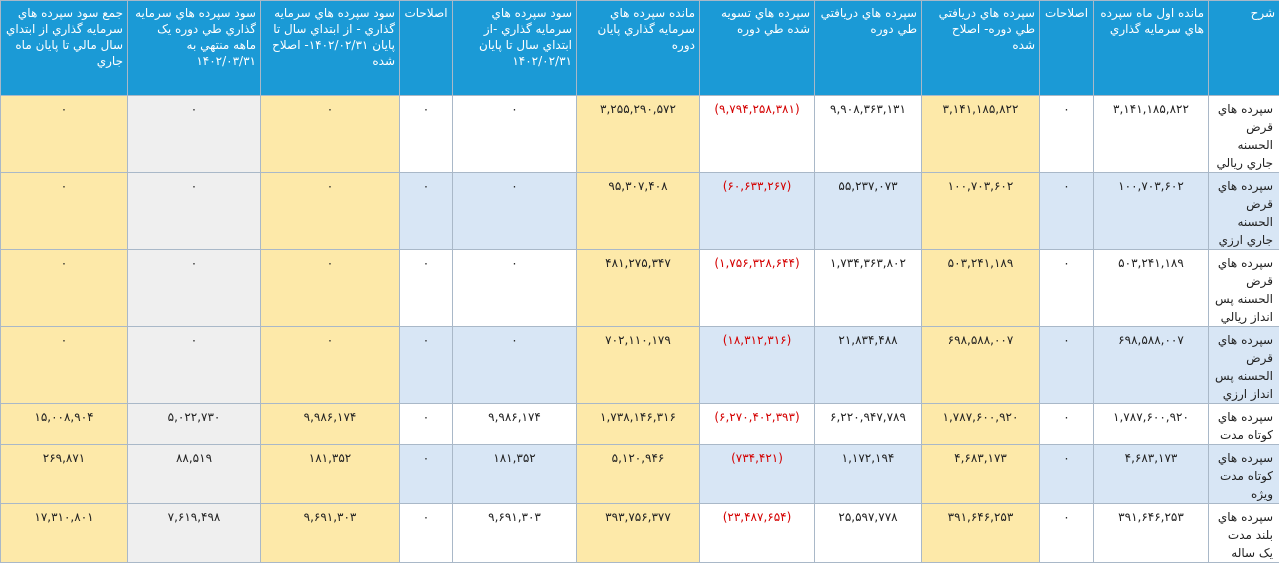  What do you see at coordinates (868, 211) in the screenshot?
I see `cell-received: ۵۵,۲۳۷,۰۷۳` at bounding box center [868, 211].